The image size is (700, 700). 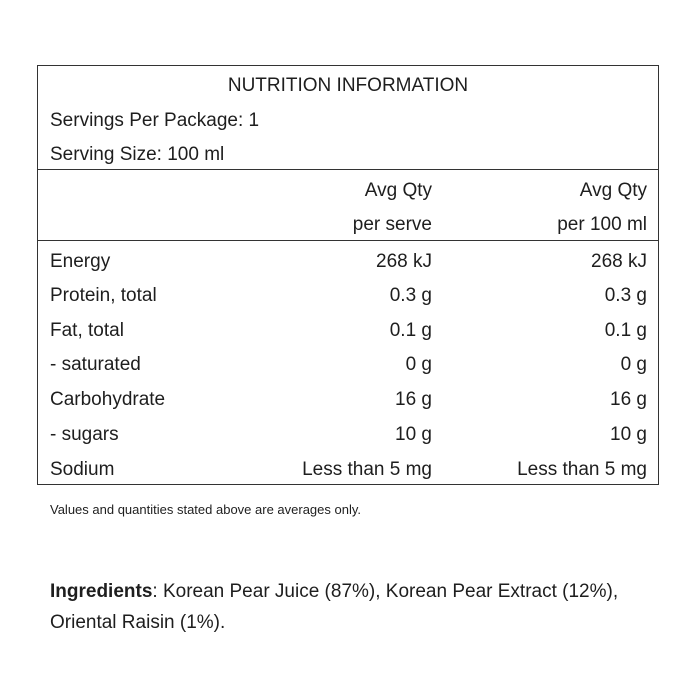 What do you see at coordinates (628, 434) in the screenshot?
I see `per-100ml-value: 10 g` at bounding box center [628, 434].